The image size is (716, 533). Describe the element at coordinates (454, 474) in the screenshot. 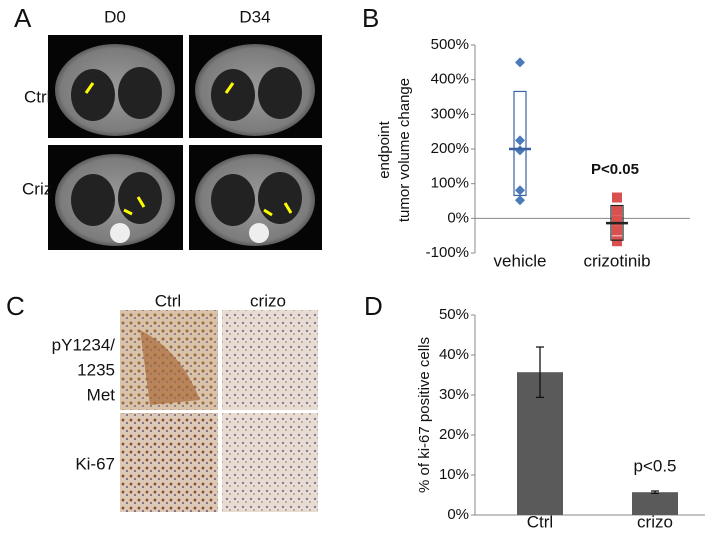

I see `y-tick-label: 10%` at that location.